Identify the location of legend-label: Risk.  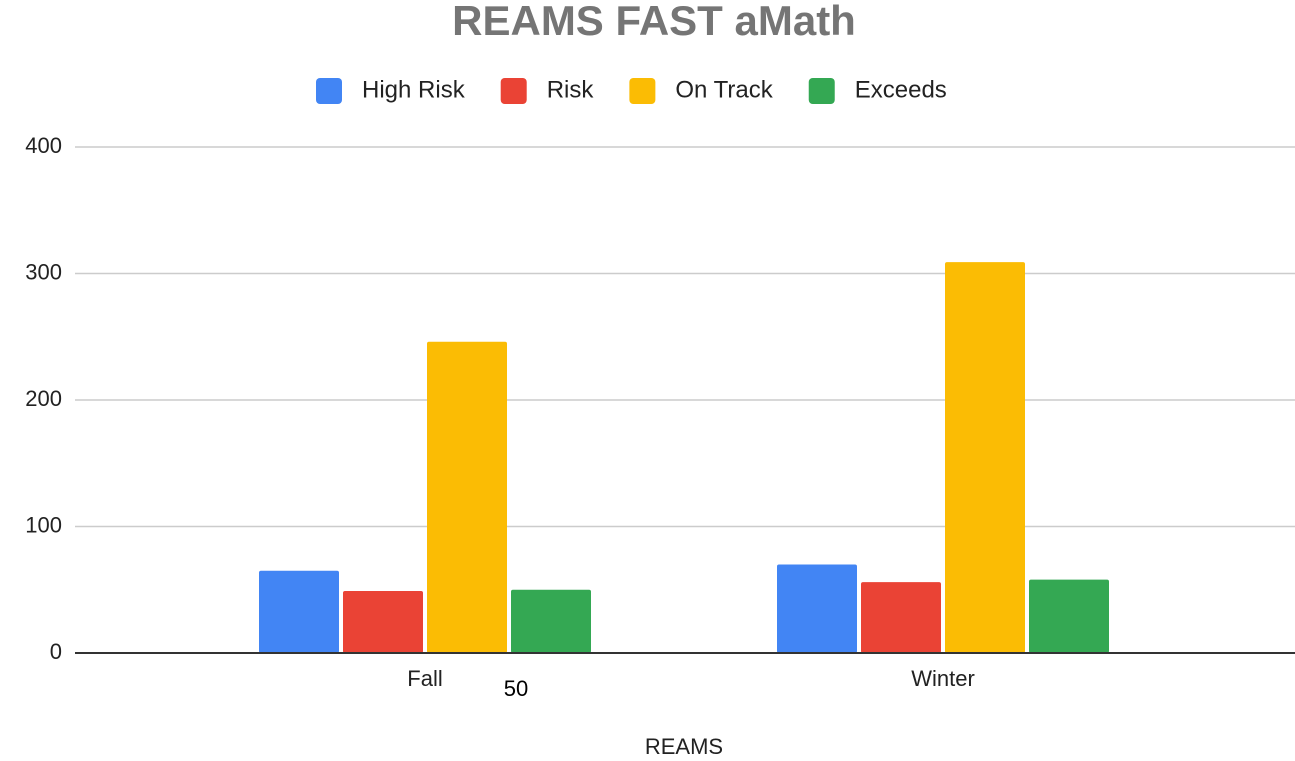
(571, 89).